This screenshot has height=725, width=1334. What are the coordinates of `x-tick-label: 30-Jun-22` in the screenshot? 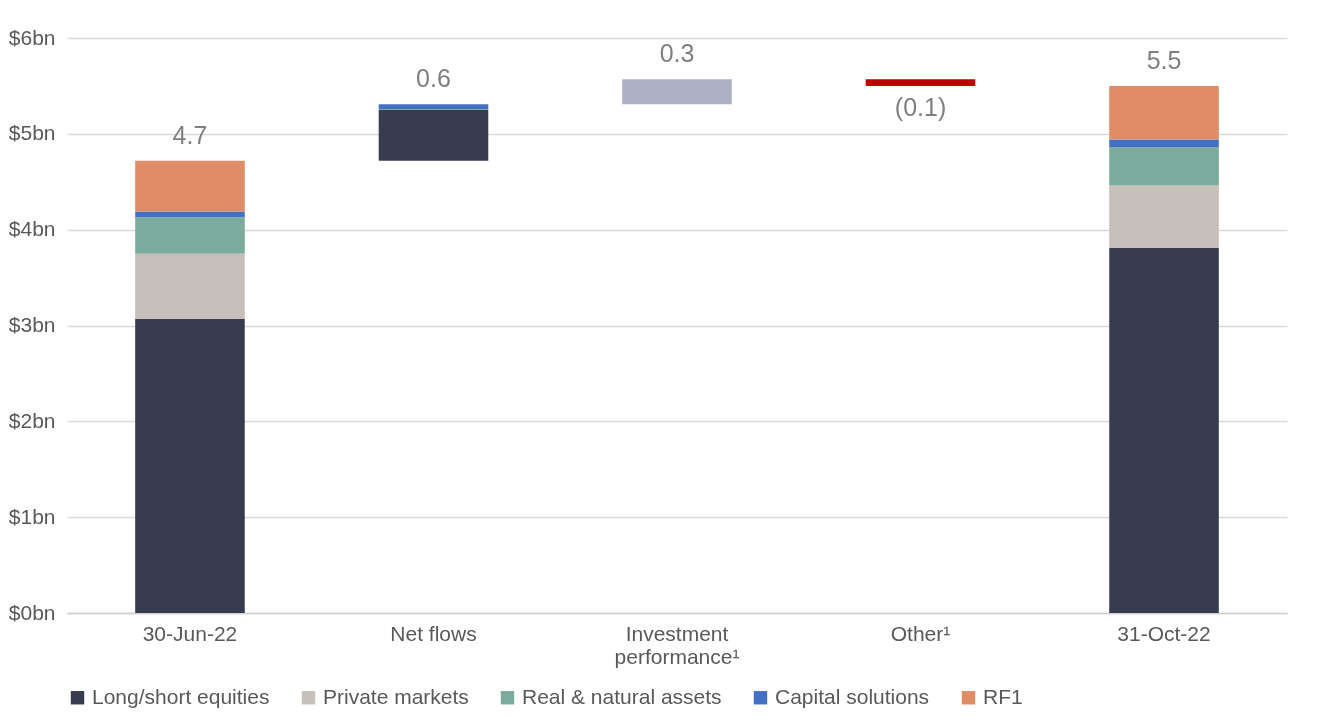 It's located at (190, 633).